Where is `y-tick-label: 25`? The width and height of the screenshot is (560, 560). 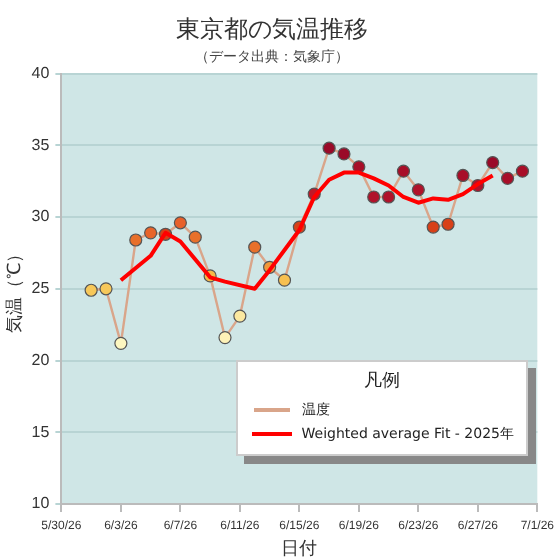
y-tick-label: 25 is located at coordinates (41, 288).